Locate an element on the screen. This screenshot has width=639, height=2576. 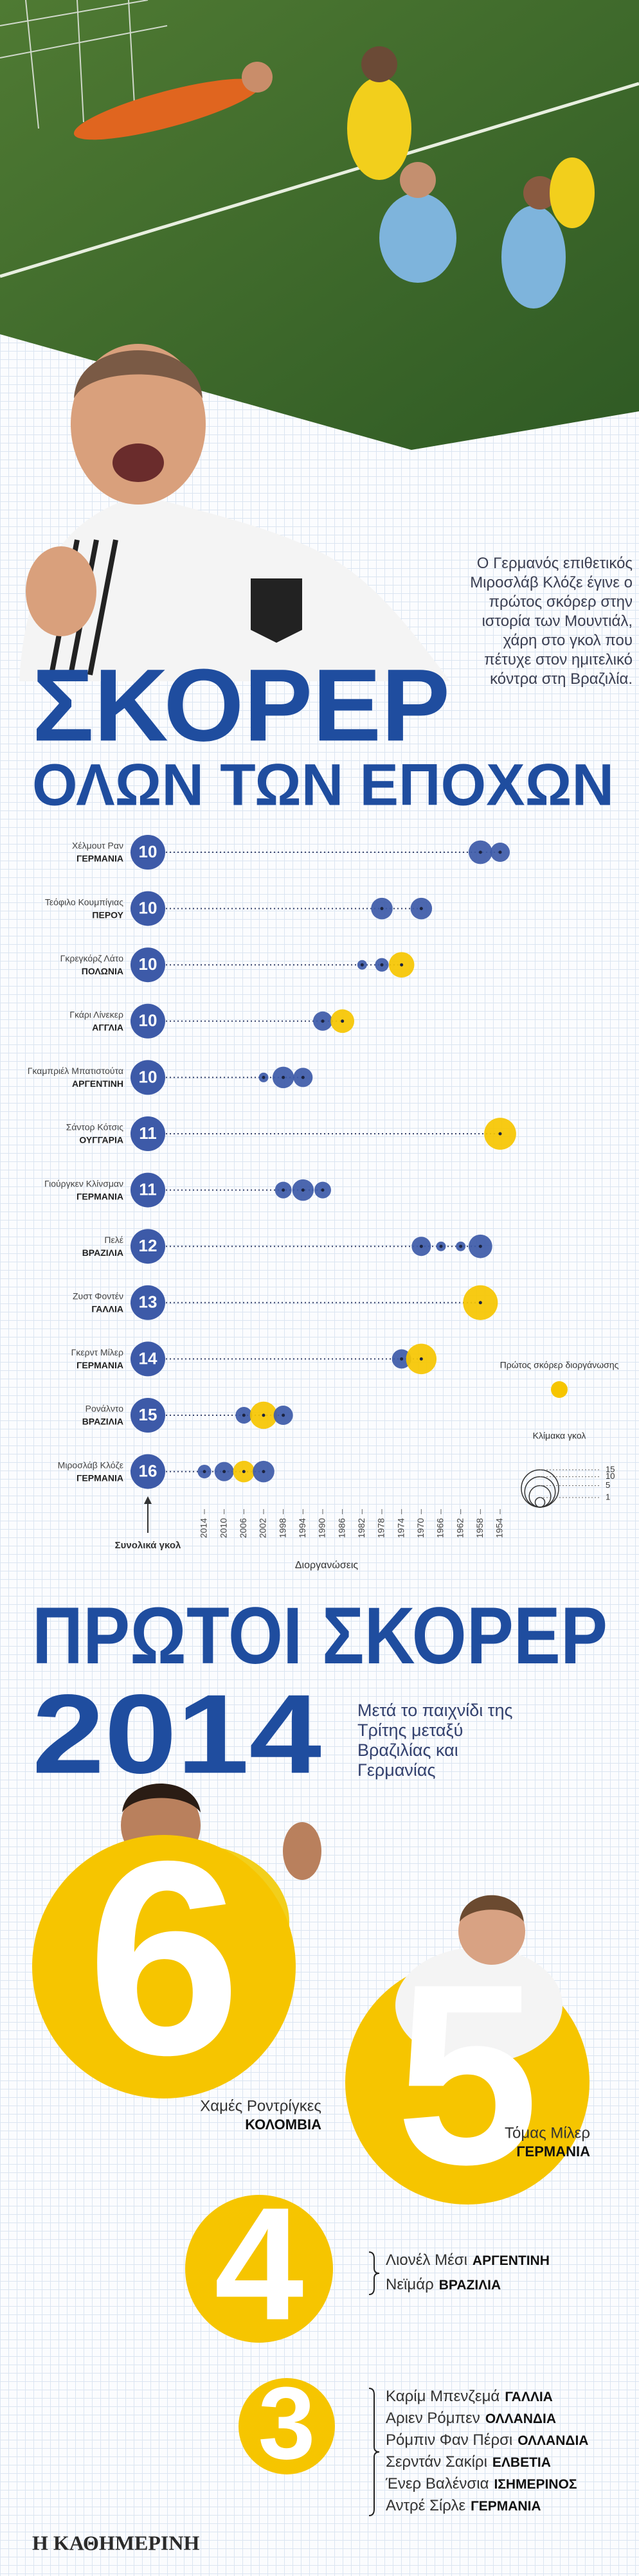
x-tick-label: 1998 is located at coordinates (282, 1528).